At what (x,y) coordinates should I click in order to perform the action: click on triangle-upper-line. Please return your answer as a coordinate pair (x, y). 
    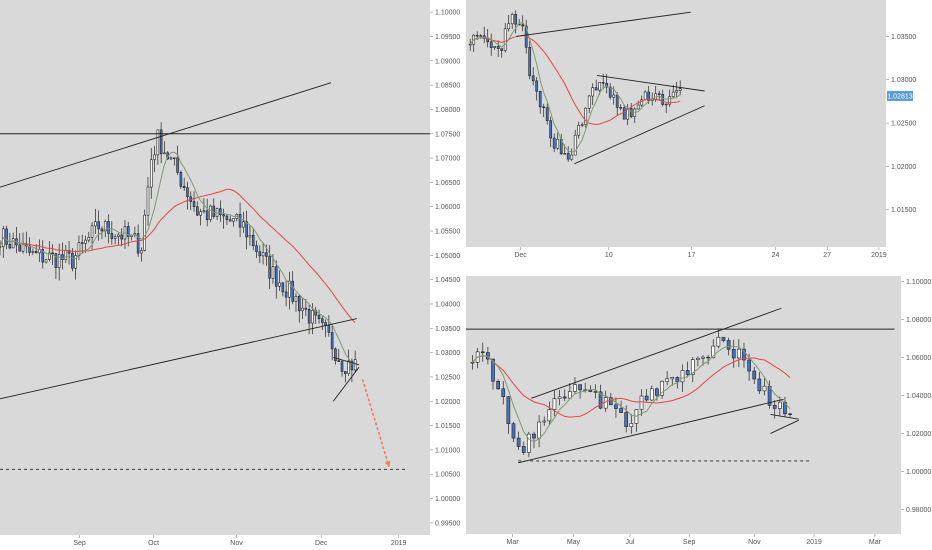
    Looking at the image, I should click on (346, 361).